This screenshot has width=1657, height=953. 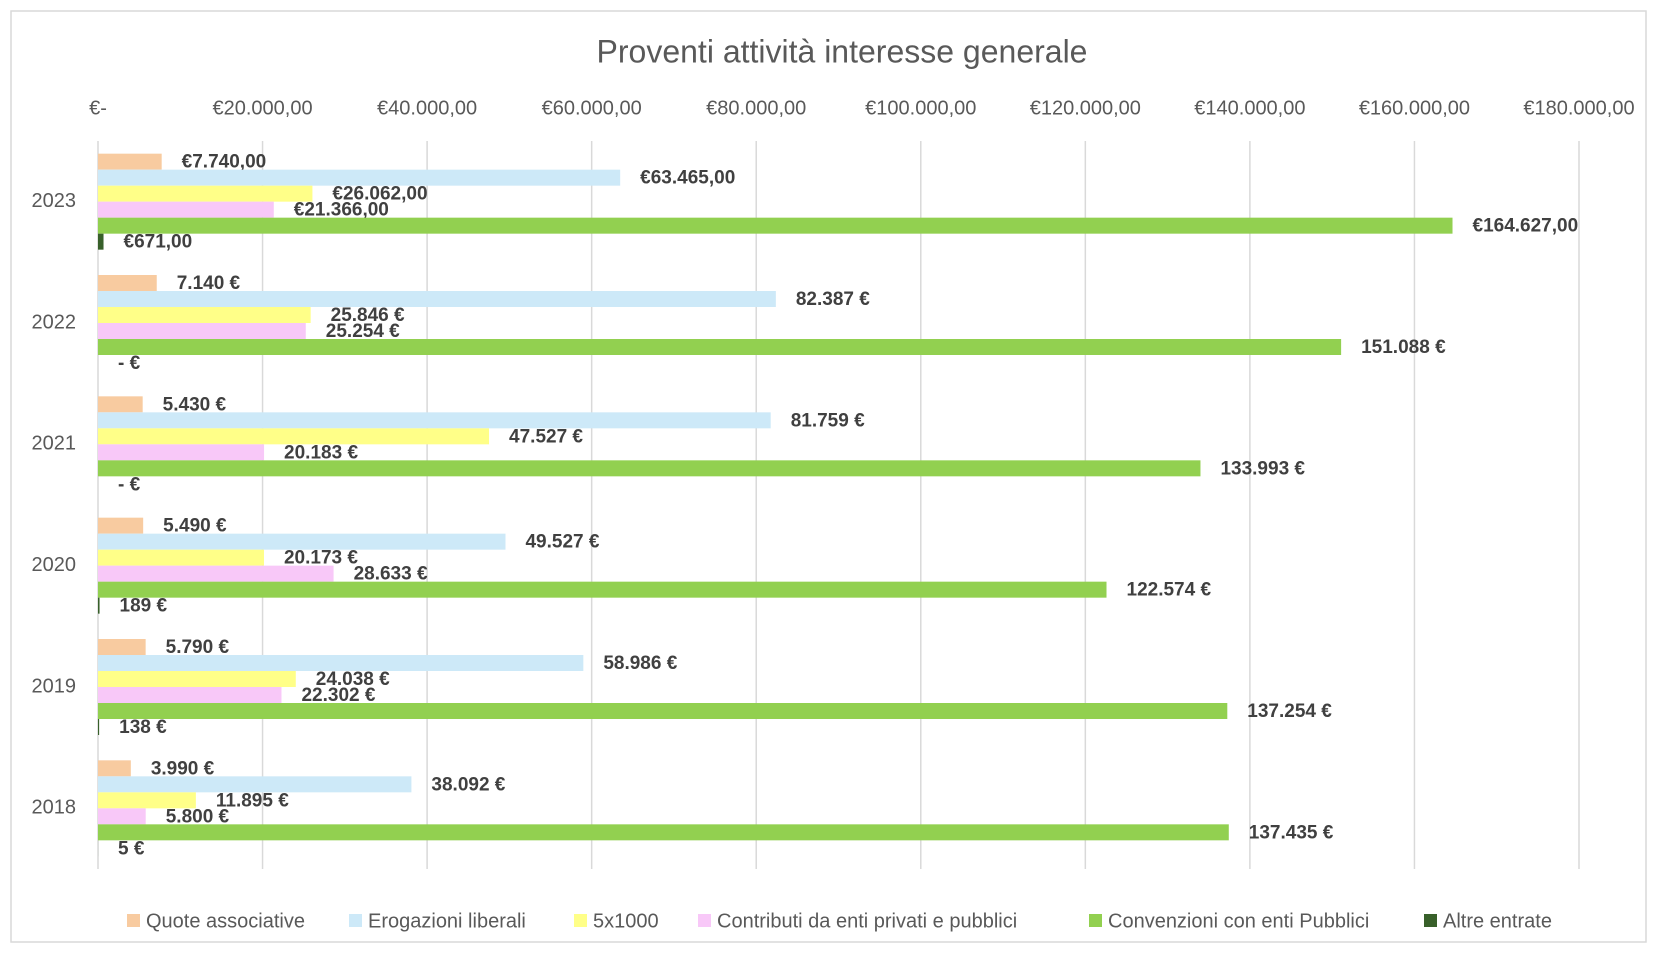 What do you see at coordinates (224, 162) in the screenshot?
I see `data-label: €7.740,00` at bounding box center [224, 162].